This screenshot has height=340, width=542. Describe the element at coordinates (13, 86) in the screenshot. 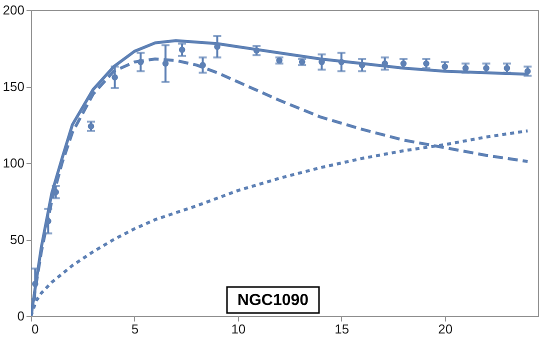

I see `y-tick-label: 150` at that location.